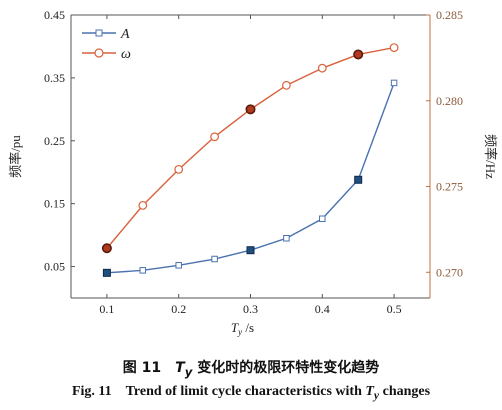  Describe the element at coordinates (449, 272) in the screenshot. I see `y-right-tick-label: 0.270` at that location.